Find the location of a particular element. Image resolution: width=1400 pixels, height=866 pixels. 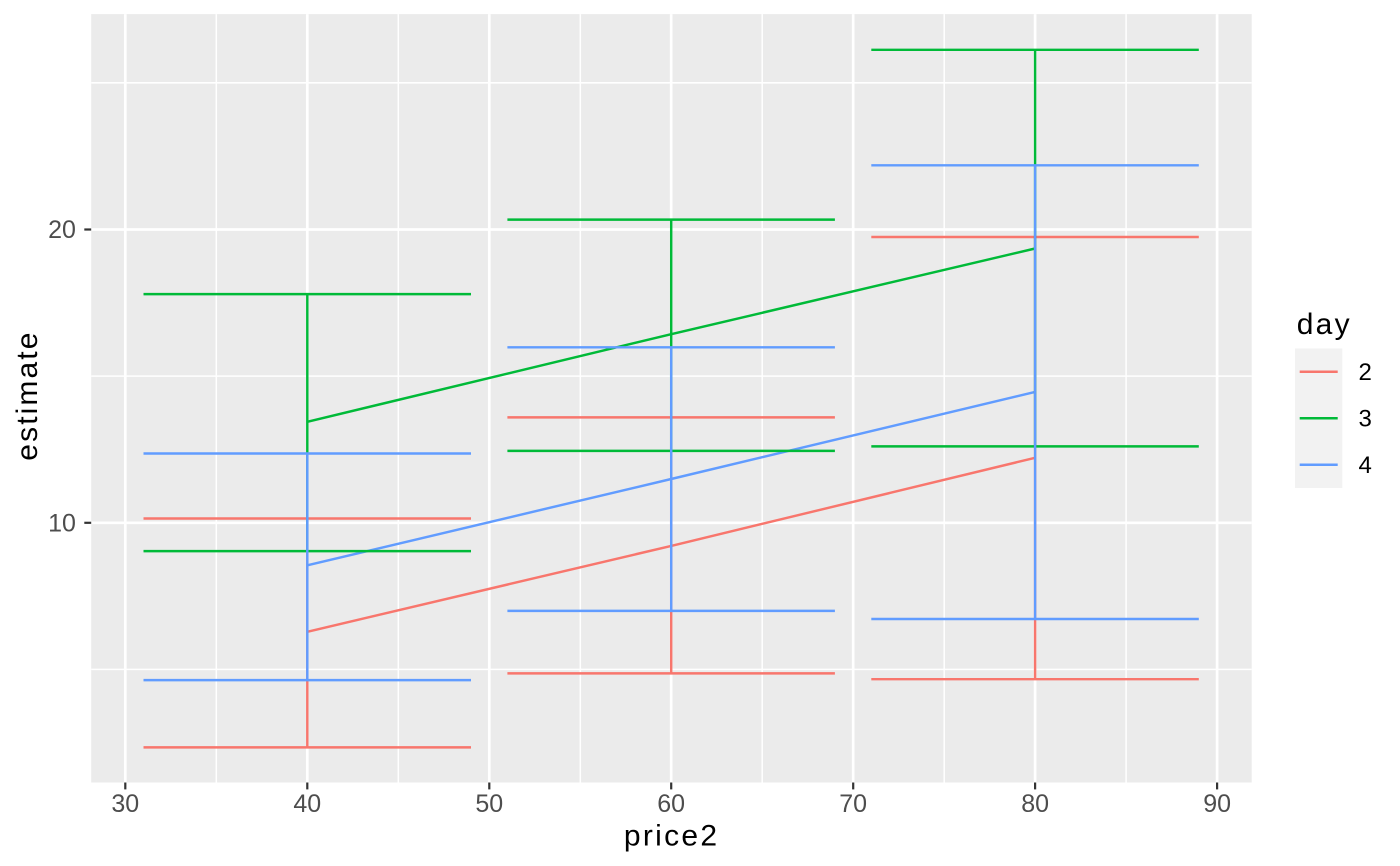

svg-text: day is located at coordinates (1324, 324).